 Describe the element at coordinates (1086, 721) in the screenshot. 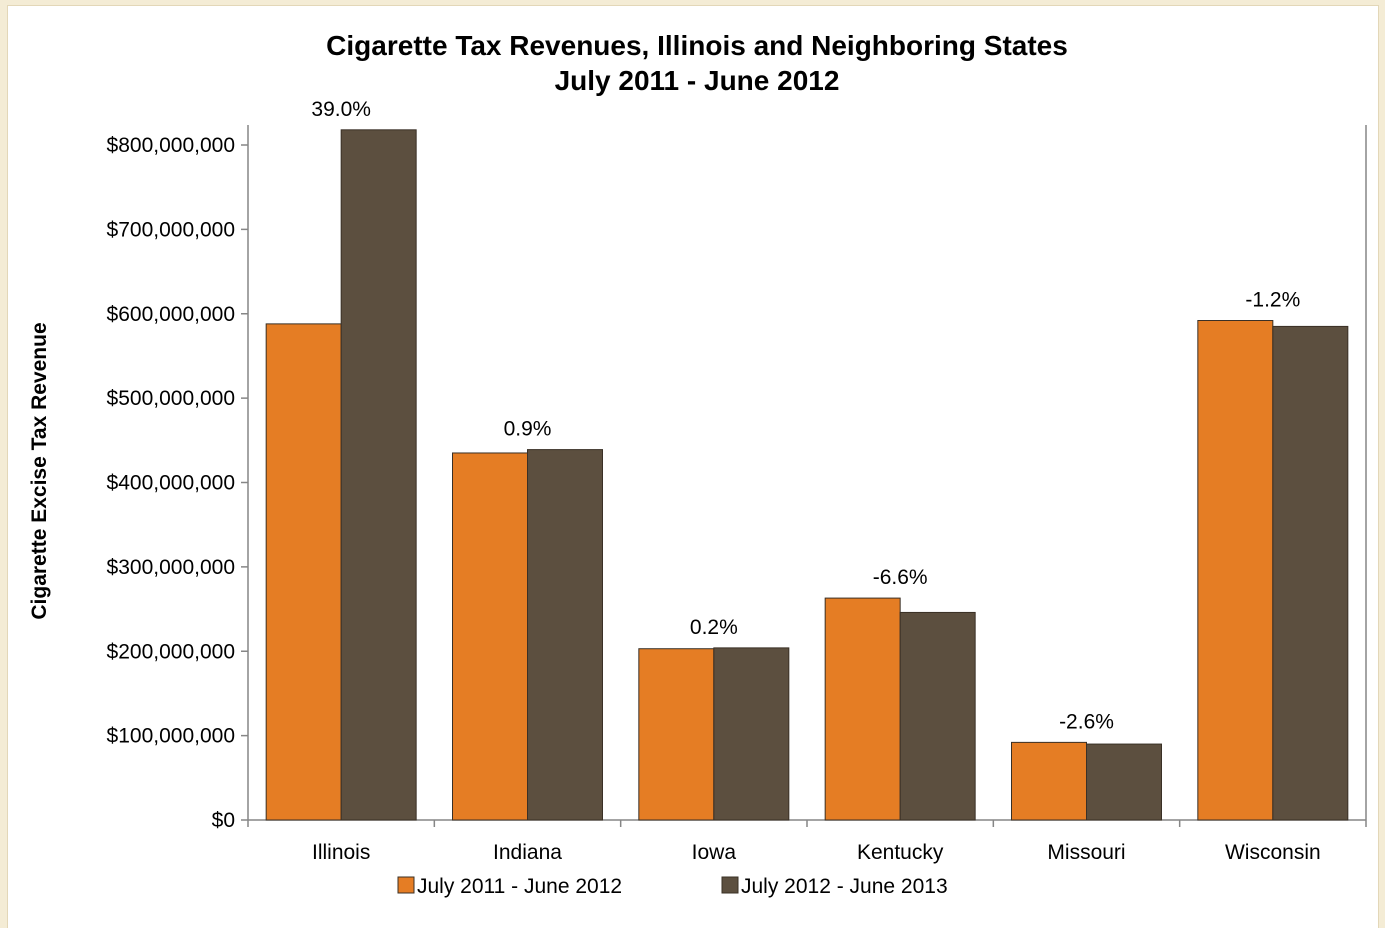

I see `change-annotation: -2.6%` at that location.